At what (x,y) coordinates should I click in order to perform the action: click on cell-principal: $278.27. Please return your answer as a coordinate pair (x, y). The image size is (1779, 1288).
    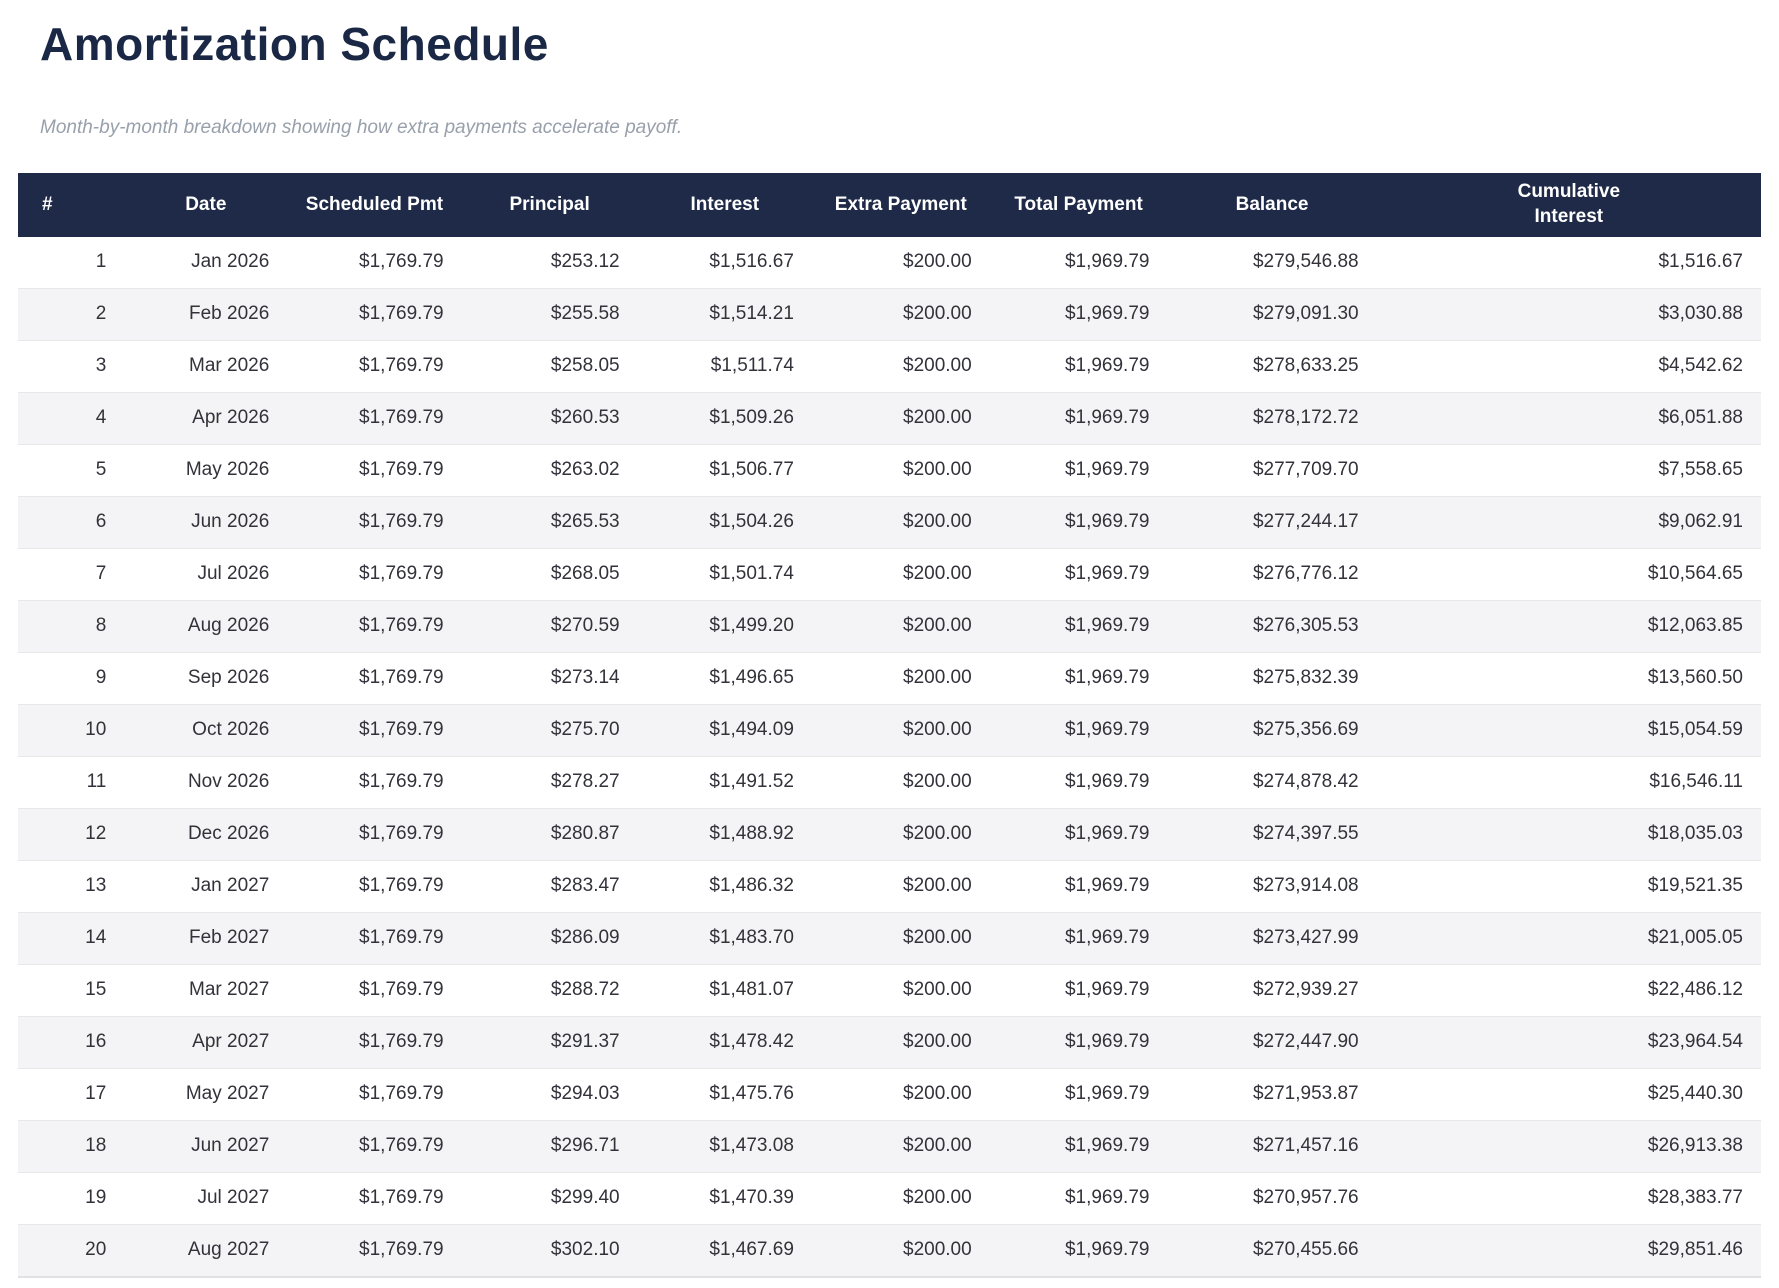
    Looking at the image, I should click on (585, 782).